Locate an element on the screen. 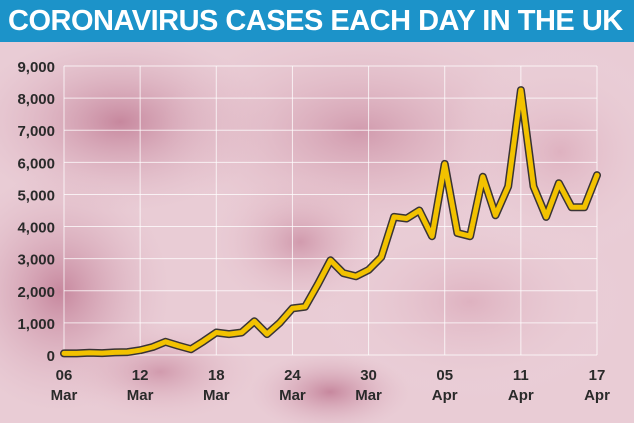 This screenshot has height=423, width=634. chart-title: CORONAVIRUS CASES EACH DAY IN THE UK is located at coordinates (315, 21).